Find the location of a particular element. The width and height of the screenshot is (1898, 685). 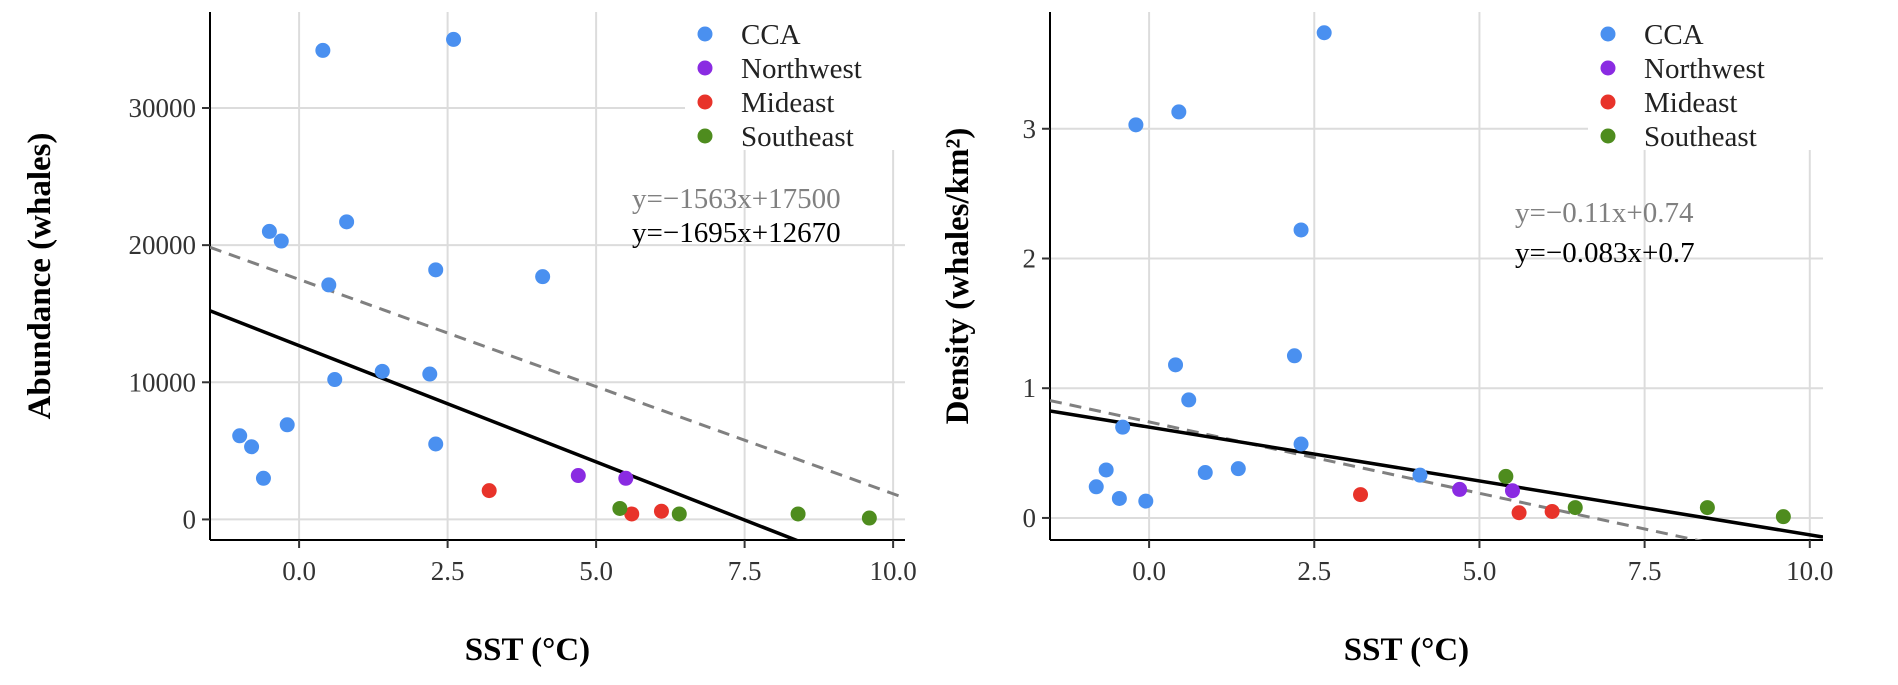

y-tick-label: 20000 is located at coordinates (163, 245).